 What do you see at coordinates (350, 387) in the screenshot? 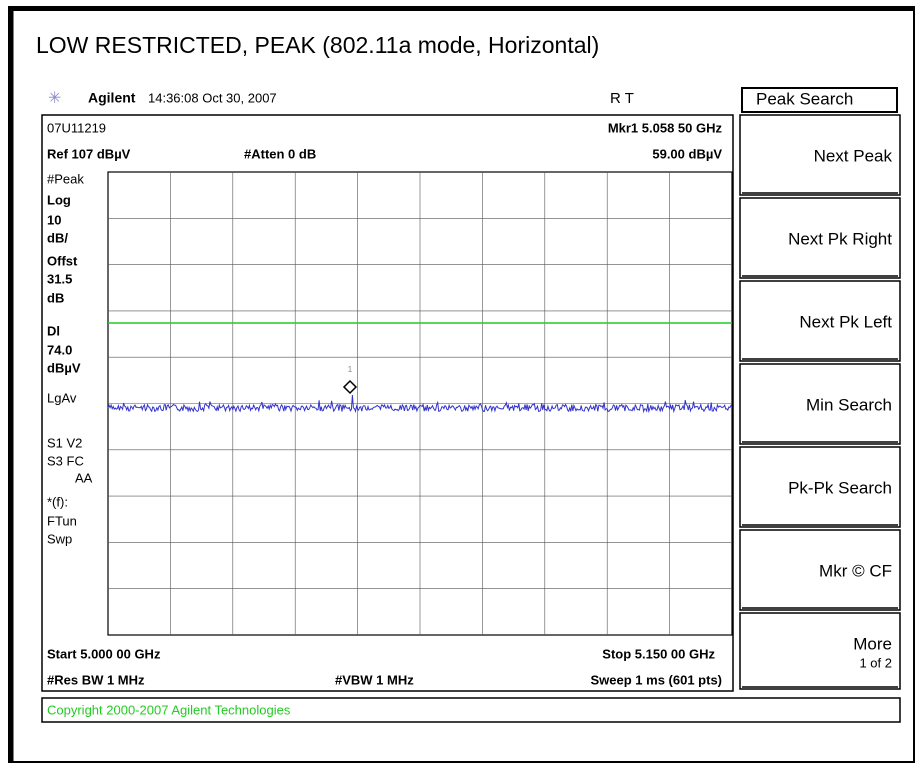
I see `marker` at bounding box center [350, 387].